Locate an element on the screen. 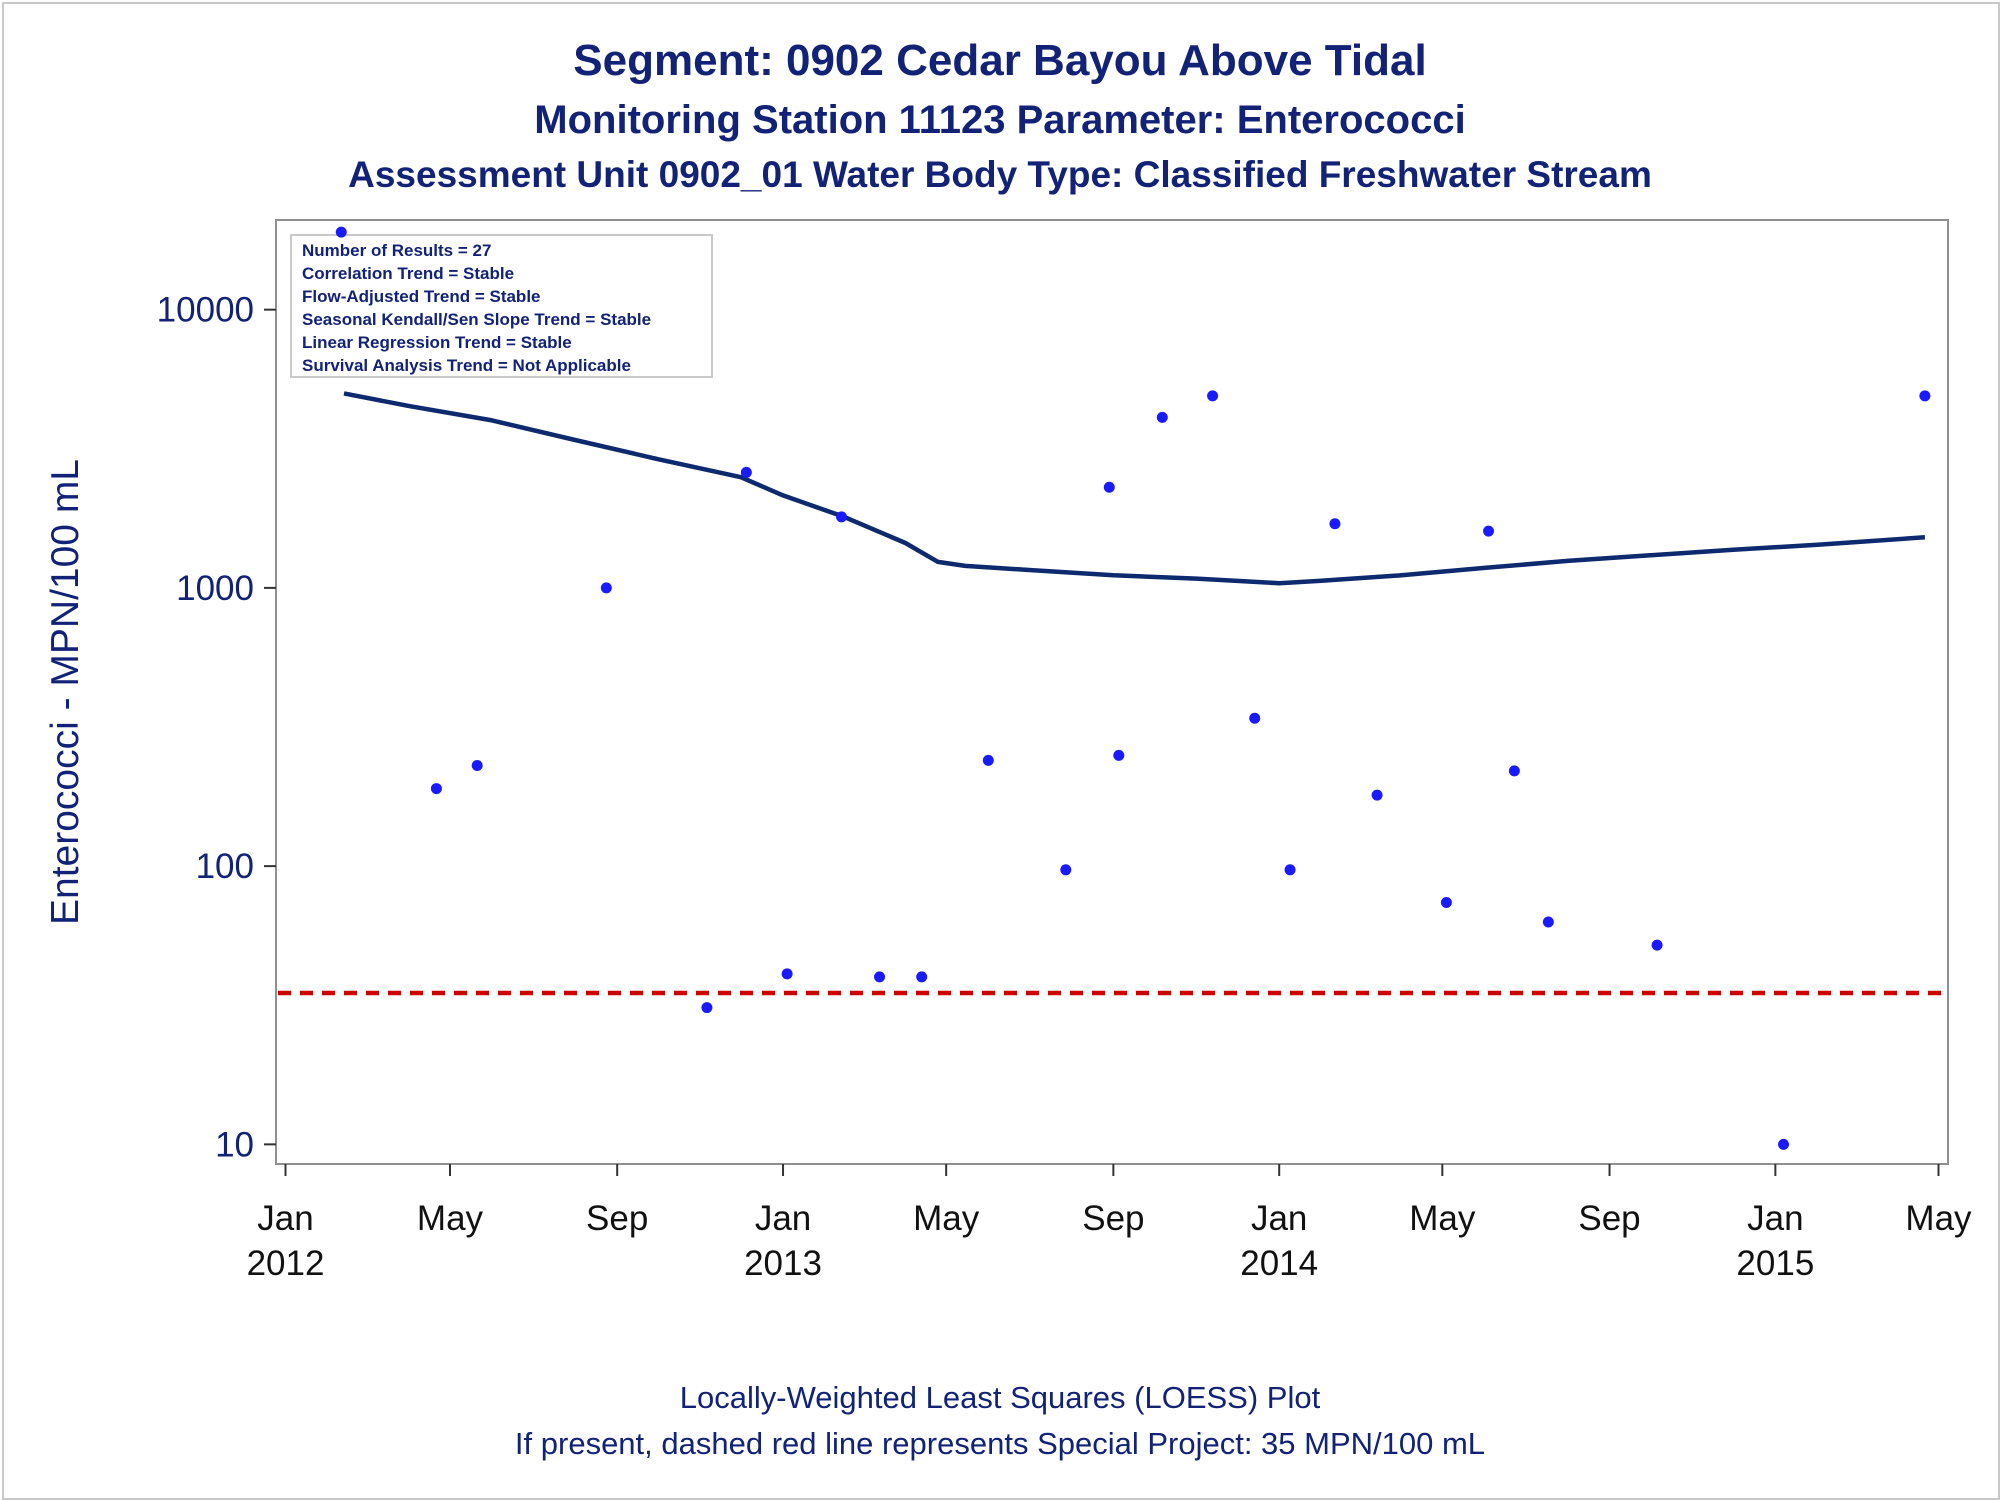 The width and height of the screenshot is (2000, 1500). legend-line: Linear Regression Trend = Stable is located at coordinates (437, 342).